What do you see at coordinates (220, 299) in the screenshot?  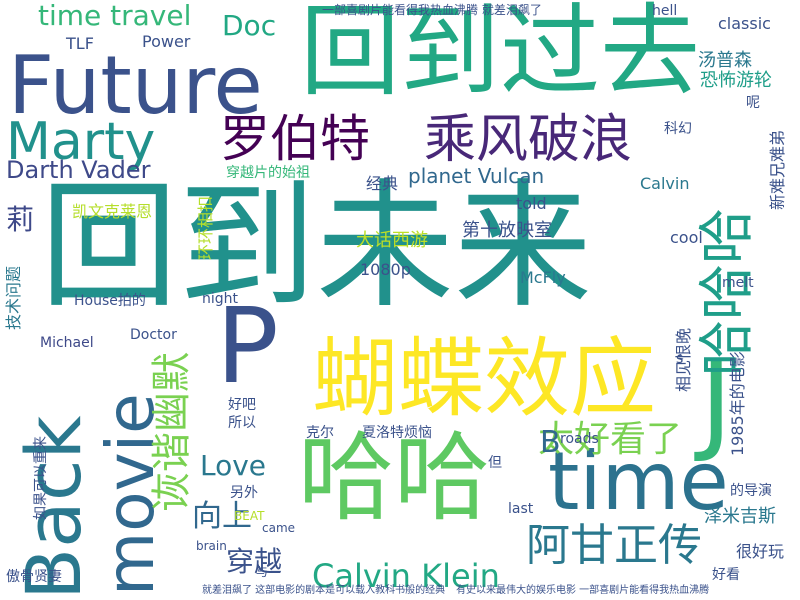 I see `word-night: night` at bounding box center [220, 299].